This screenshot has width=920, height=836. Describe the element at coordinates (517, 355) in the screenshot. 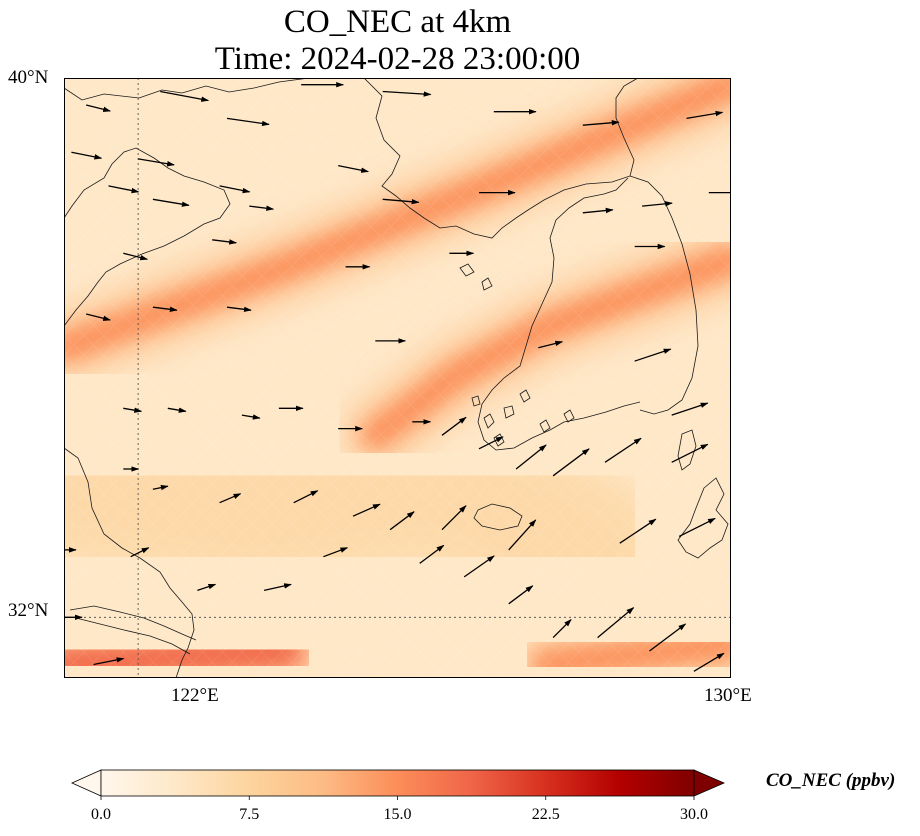

I see `korean-islands` at that location.